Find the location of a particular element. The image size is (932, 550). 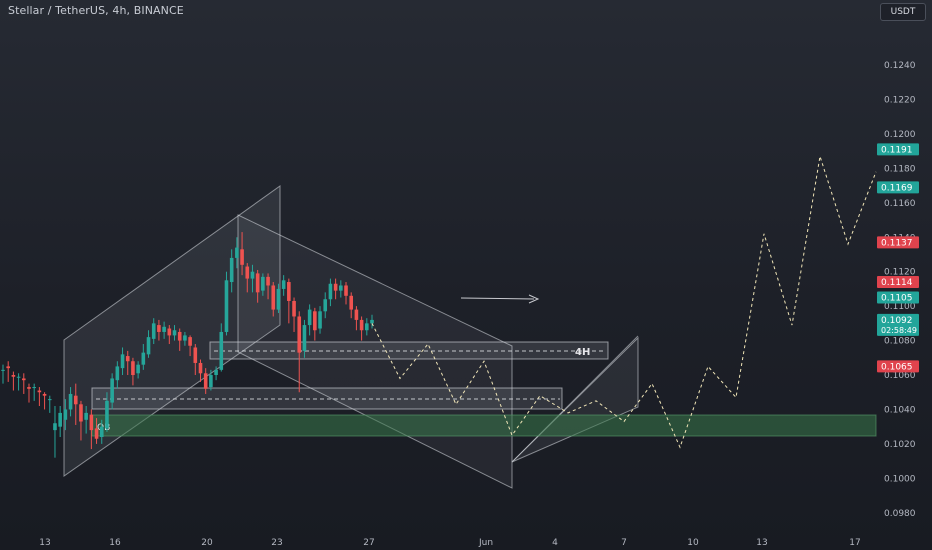

y-tick-label: 0.1100 is located at coordinates (900, 307).